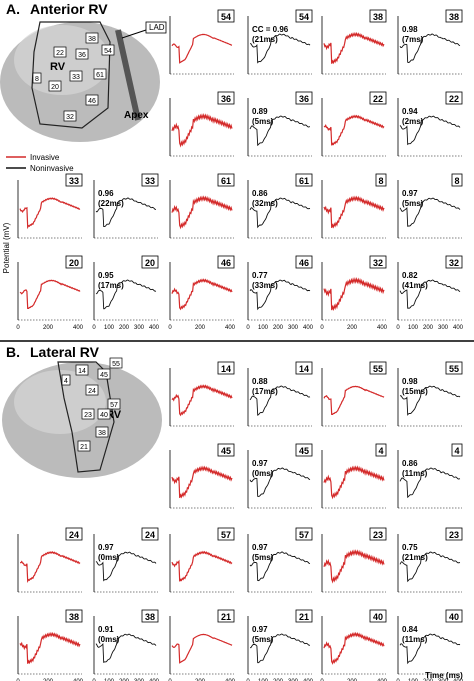  I want to click on signal-panel: 36, so click(202, 124).